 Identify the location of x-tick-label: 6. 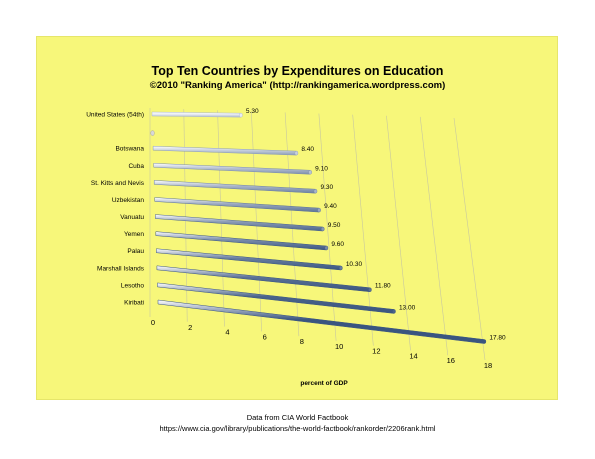
(265, 336).